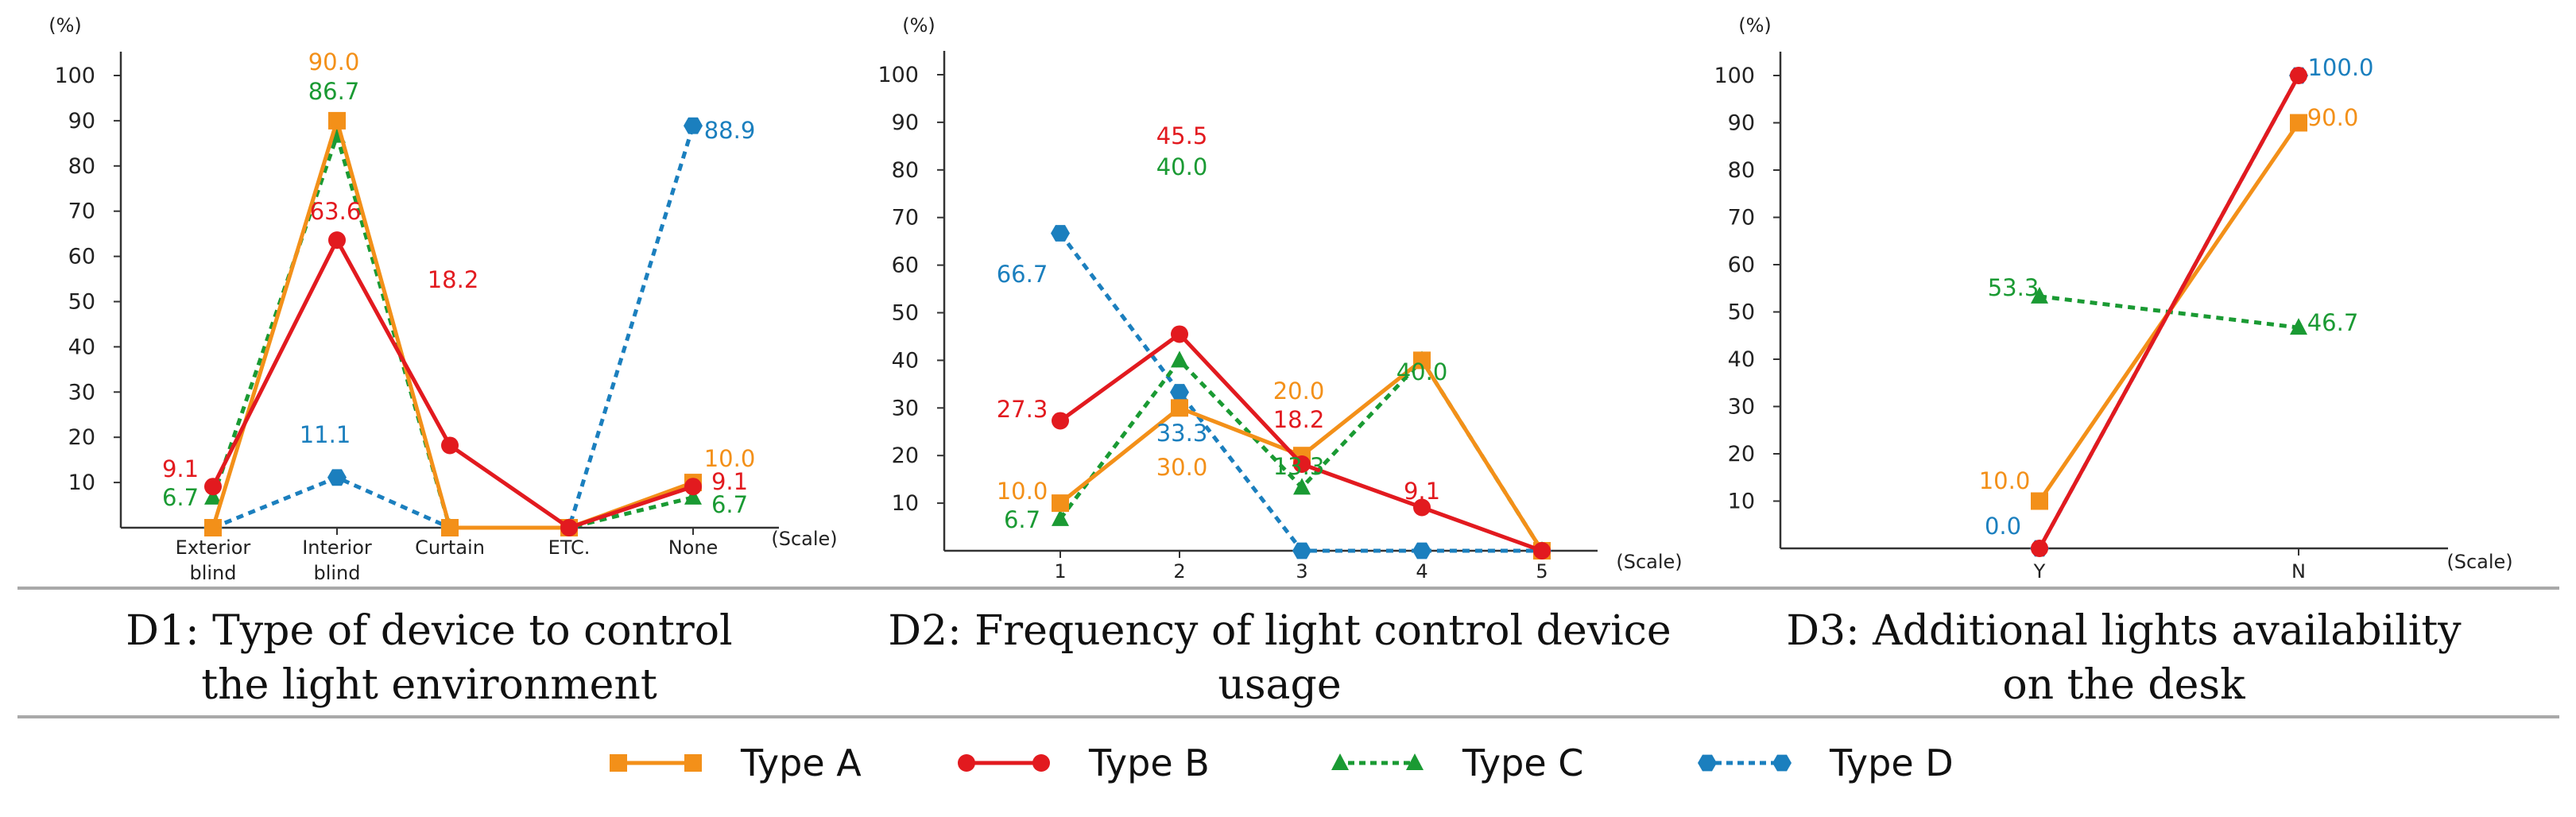 The image size is (2576, 817). What do you see at coordinates (337, 547) in the screenshot?
I see `d1-x-tick-label: Interior` at bounding box center [337, 547].